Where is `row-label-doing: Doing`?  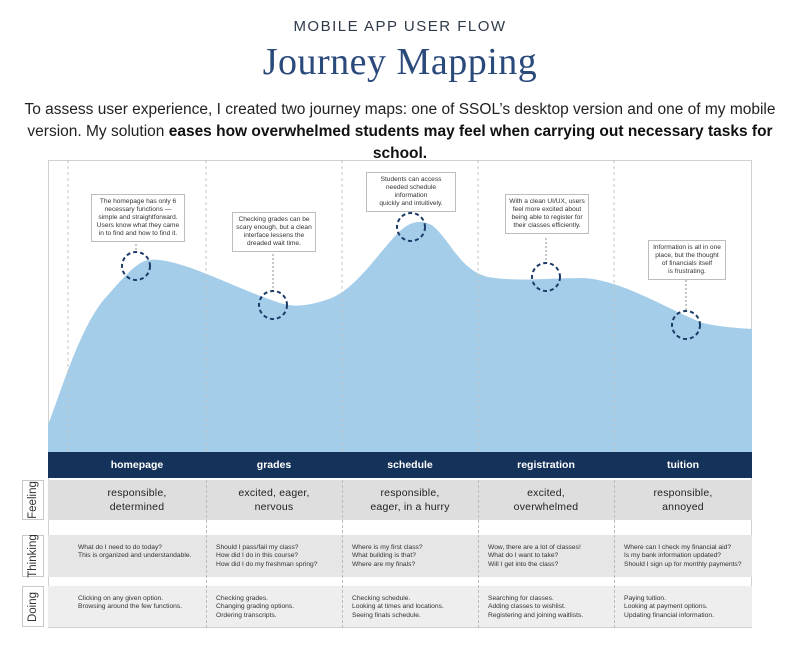 row-label-doing: Doing is located at coordinates (33, 606).